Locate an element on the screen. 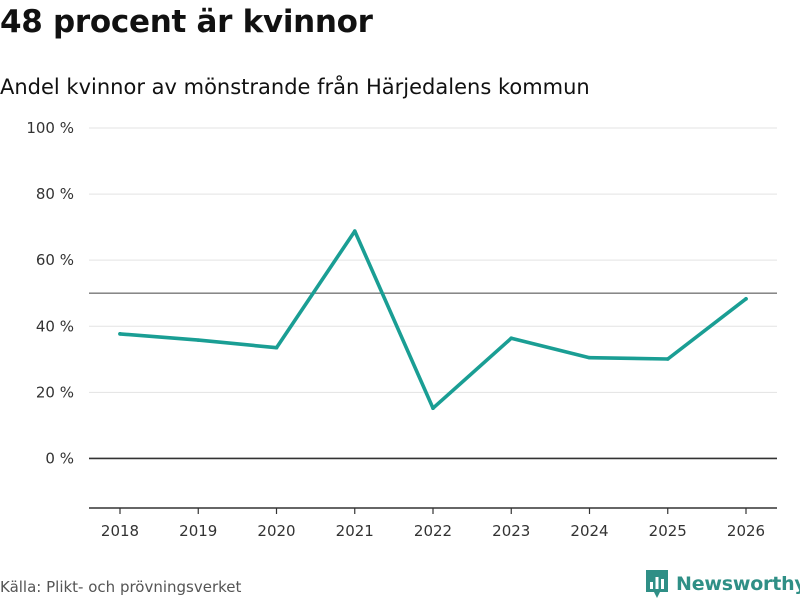 This screenshot has height=600, width=800. y-tick-label: 100 % is located at coordinates (50, 128).